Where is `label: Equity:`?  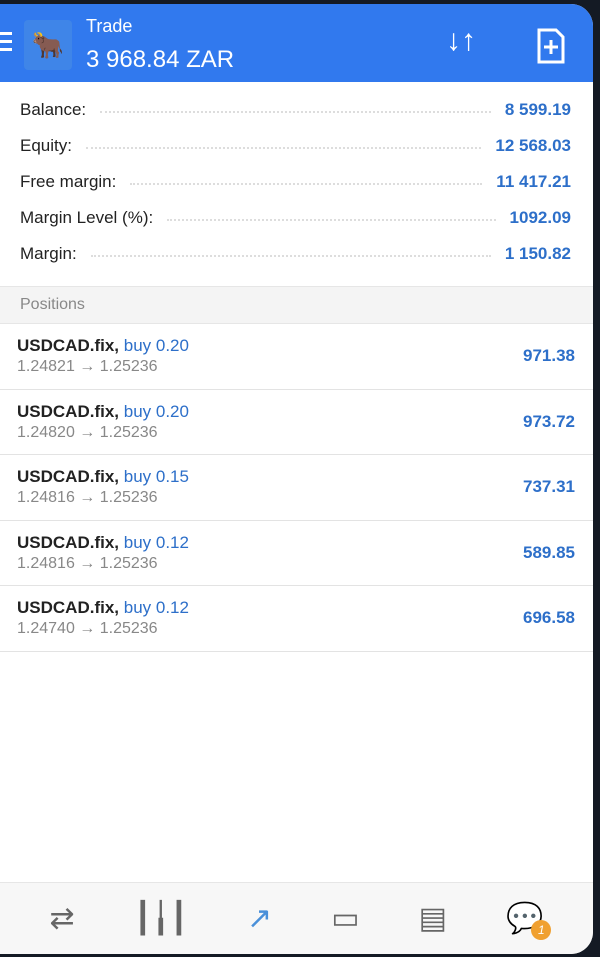
label: Equity: is located at coordinates (46, 145).